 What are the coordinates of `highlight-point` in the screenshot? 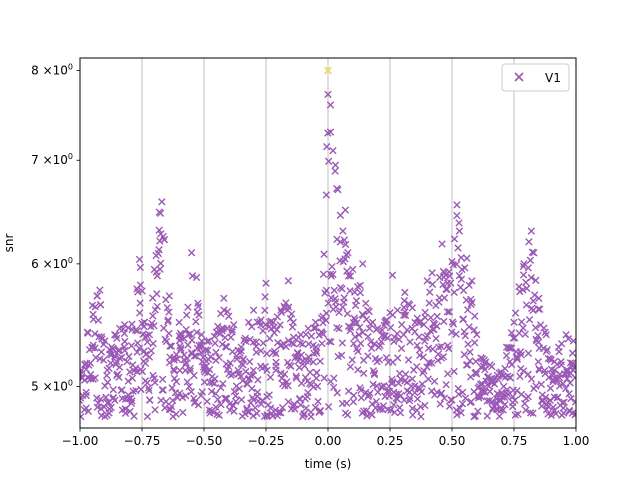 It's located at (328, 70).